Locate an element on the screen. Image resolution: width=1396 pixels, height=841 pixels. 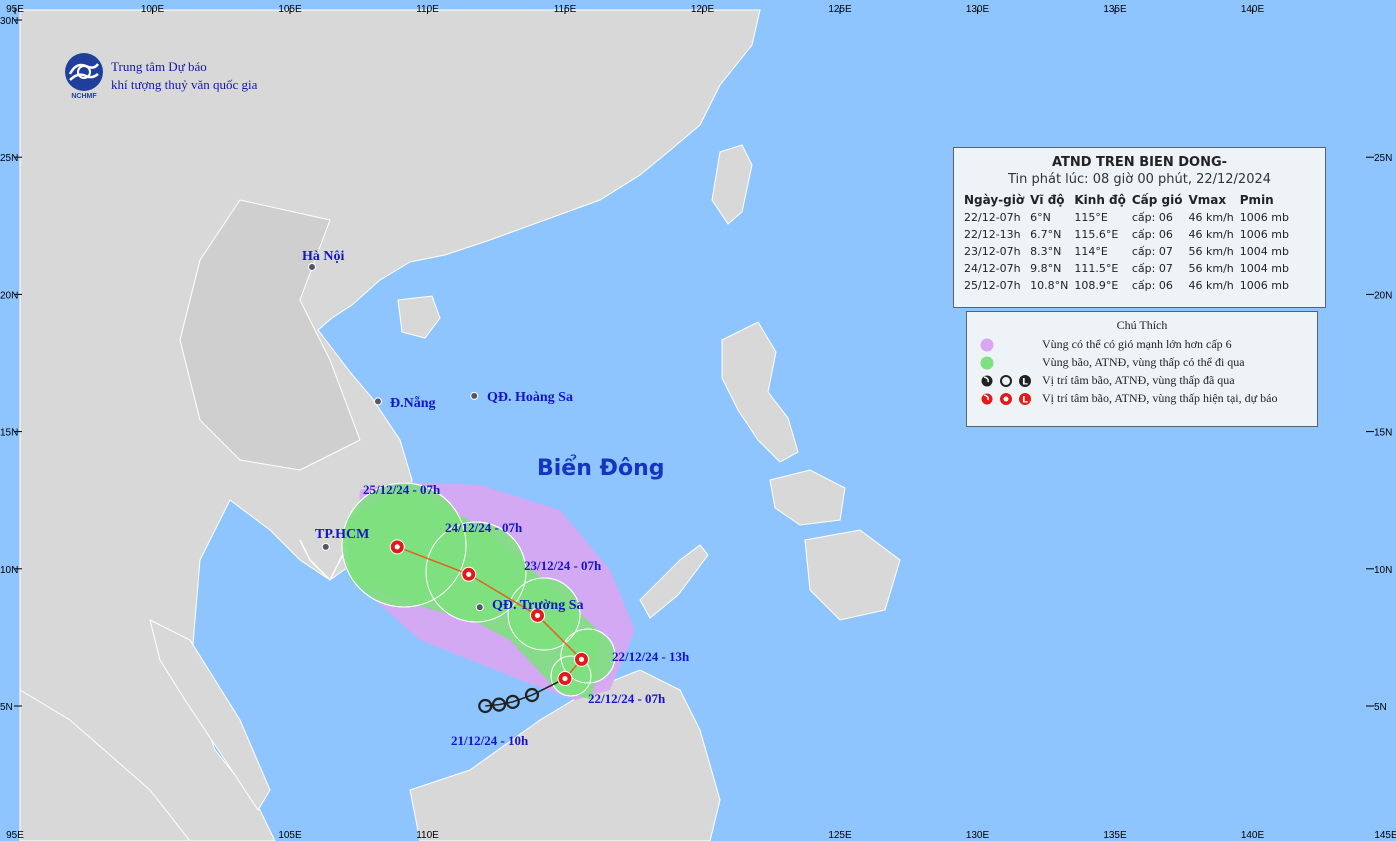
tick-label-bottom: 125E is located at coordinates (840, 835).